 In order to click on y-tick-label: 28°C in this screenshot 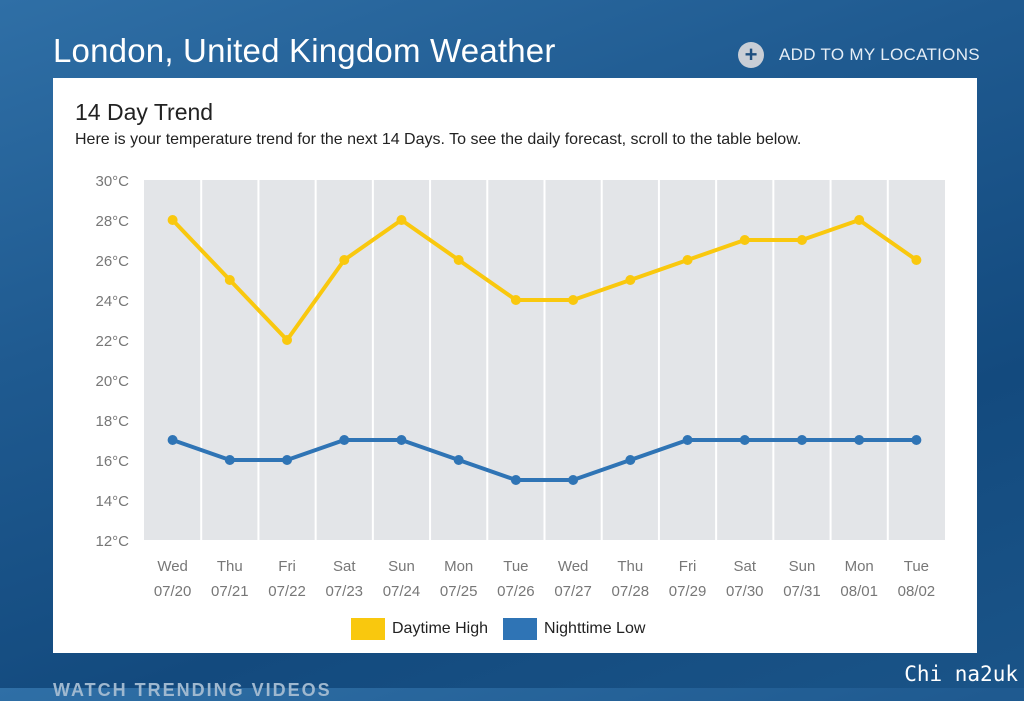, I will do `click(112, 221)`.